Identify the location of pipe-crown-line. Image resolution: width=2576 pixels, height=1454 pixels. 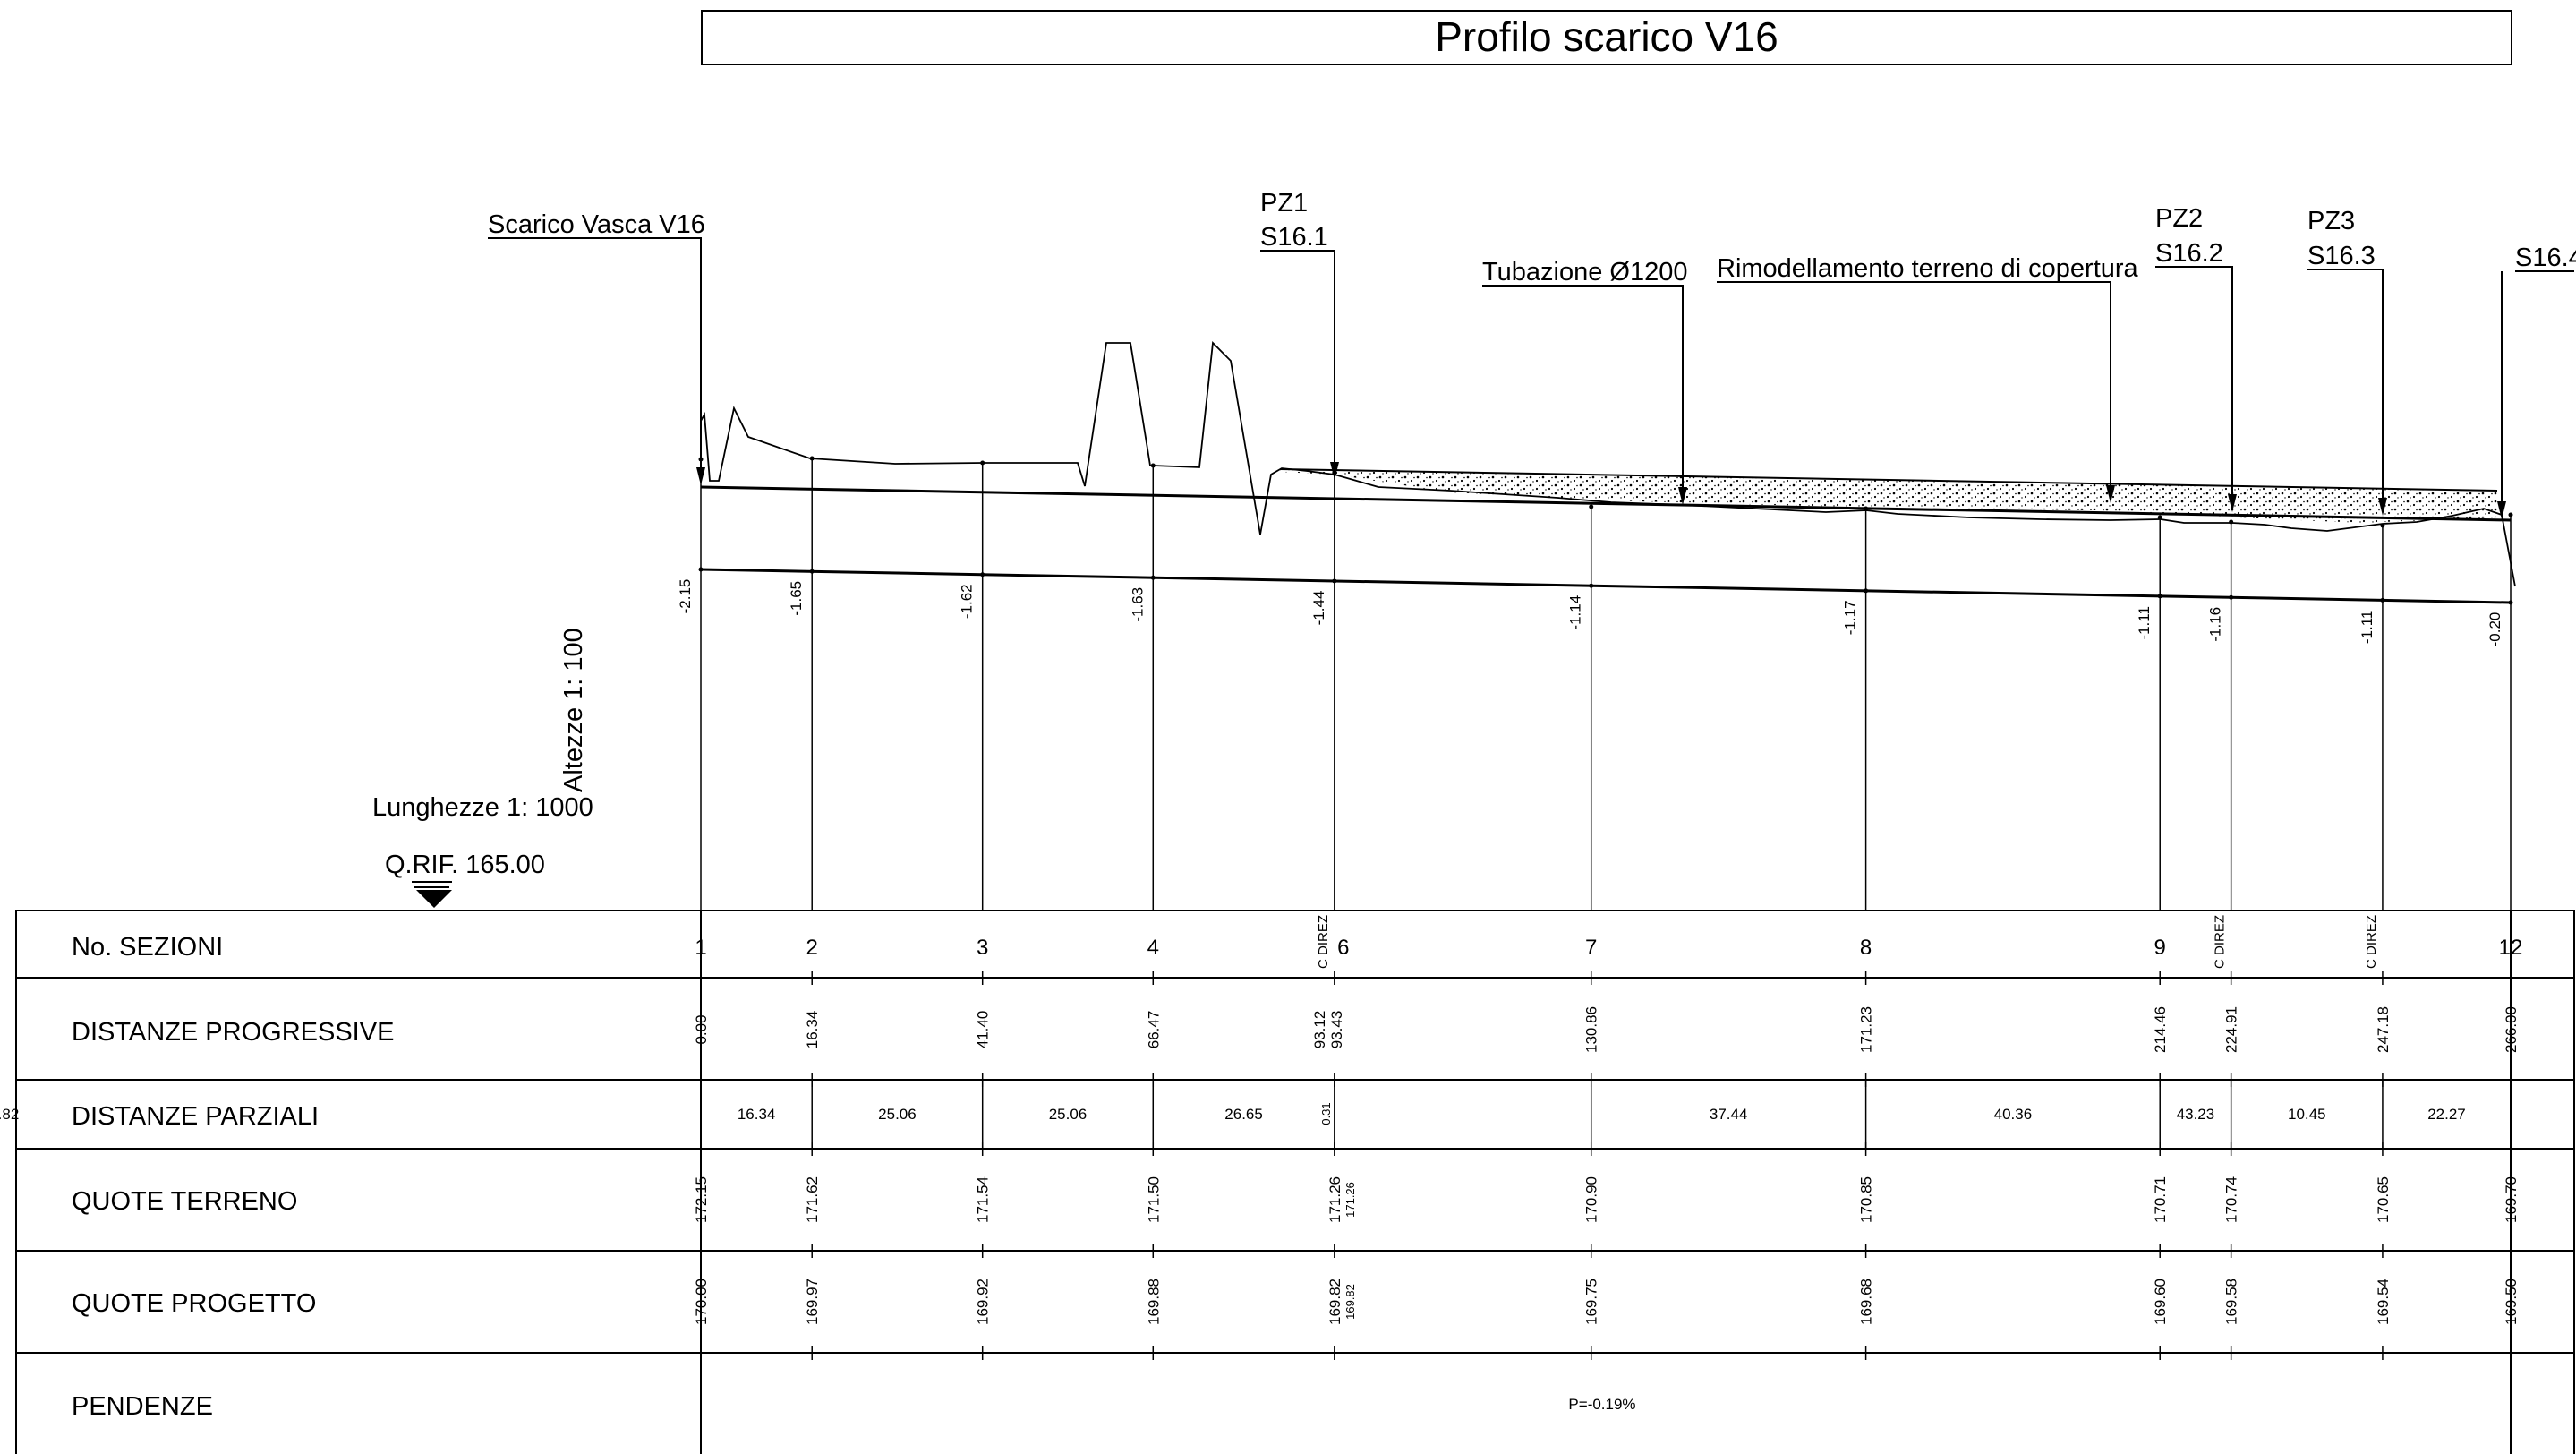
(1606, 503).